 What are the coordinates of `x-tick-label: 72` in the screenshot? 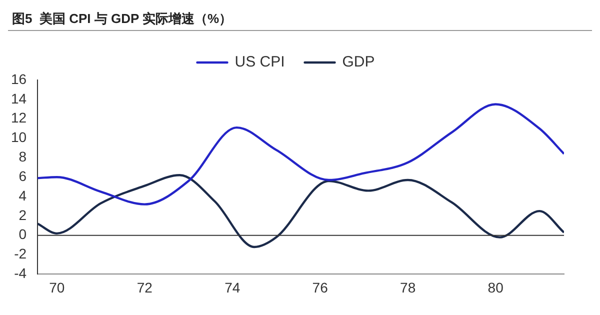 It's located at (144, 287).